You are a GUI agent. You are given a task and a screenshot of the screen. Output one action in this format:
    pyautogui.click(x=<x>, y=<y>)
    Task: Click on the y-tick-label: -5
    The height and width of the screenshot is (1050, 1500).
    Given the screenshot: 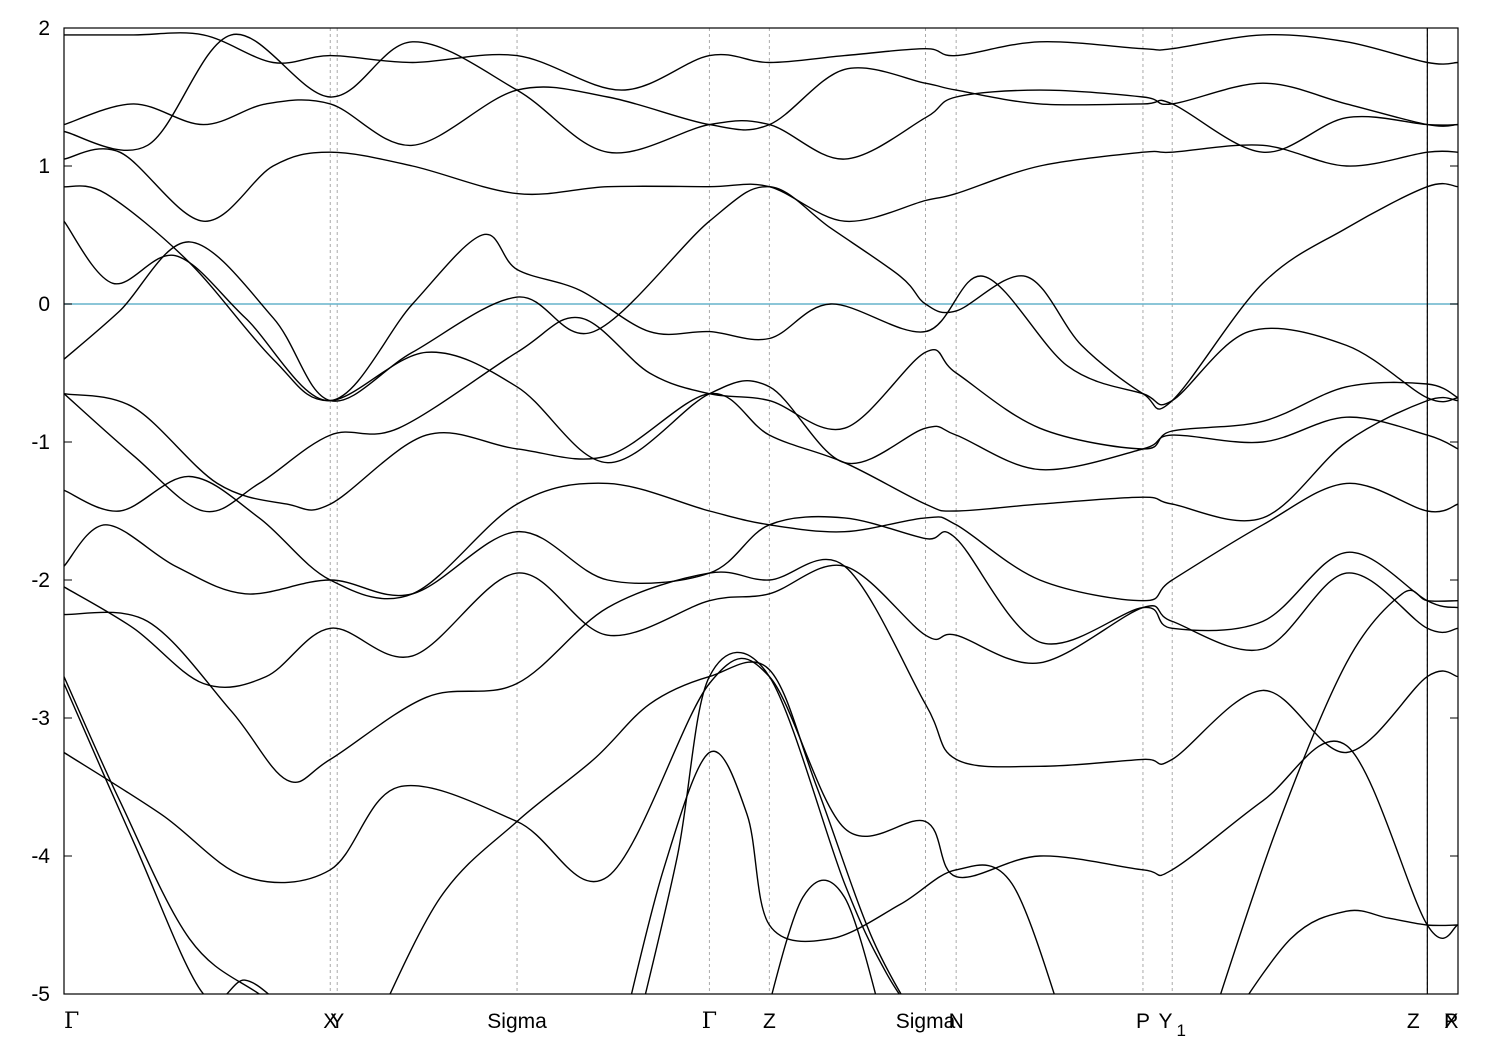 What is the action you would take?
    pyautogui.click(x=40, y=994)
    